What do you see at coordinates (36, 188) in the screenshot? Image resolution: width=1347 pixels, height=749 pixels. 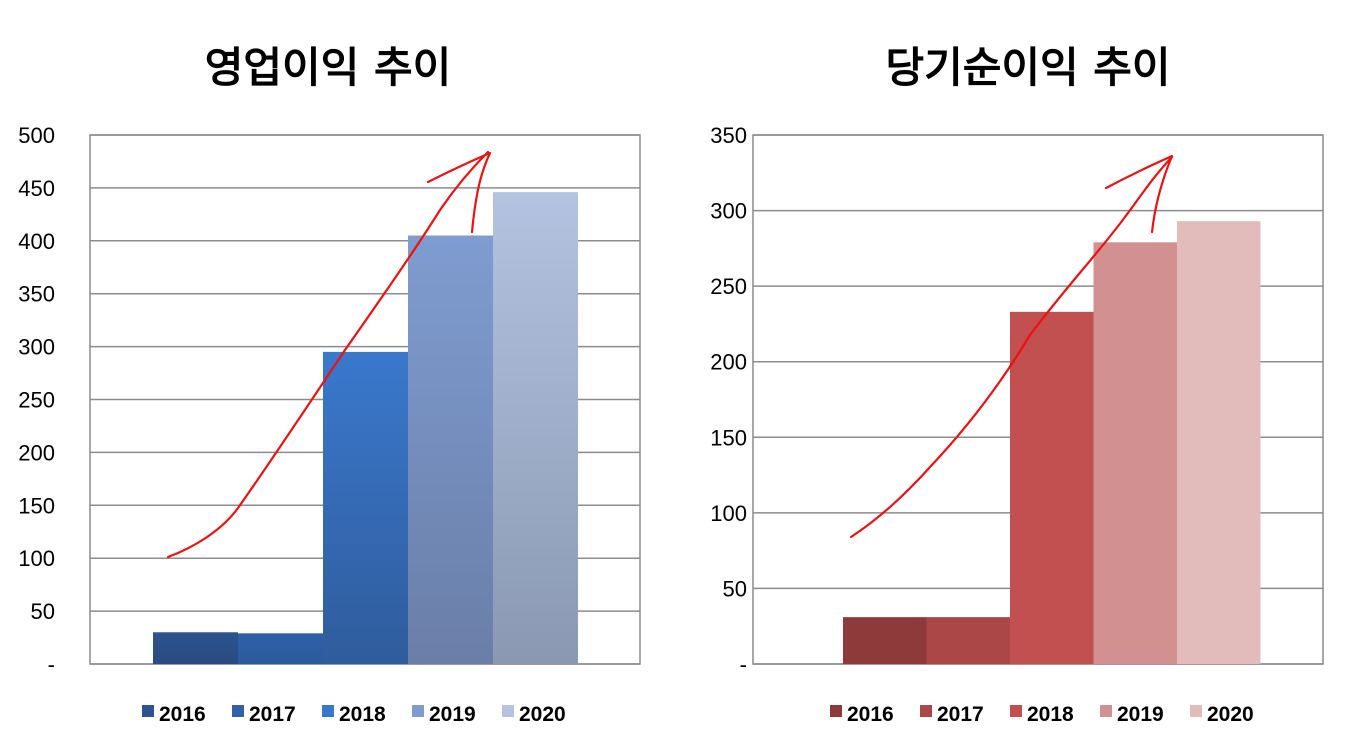 I see `y-tick-label: 450` at bounding box center [36, 188].